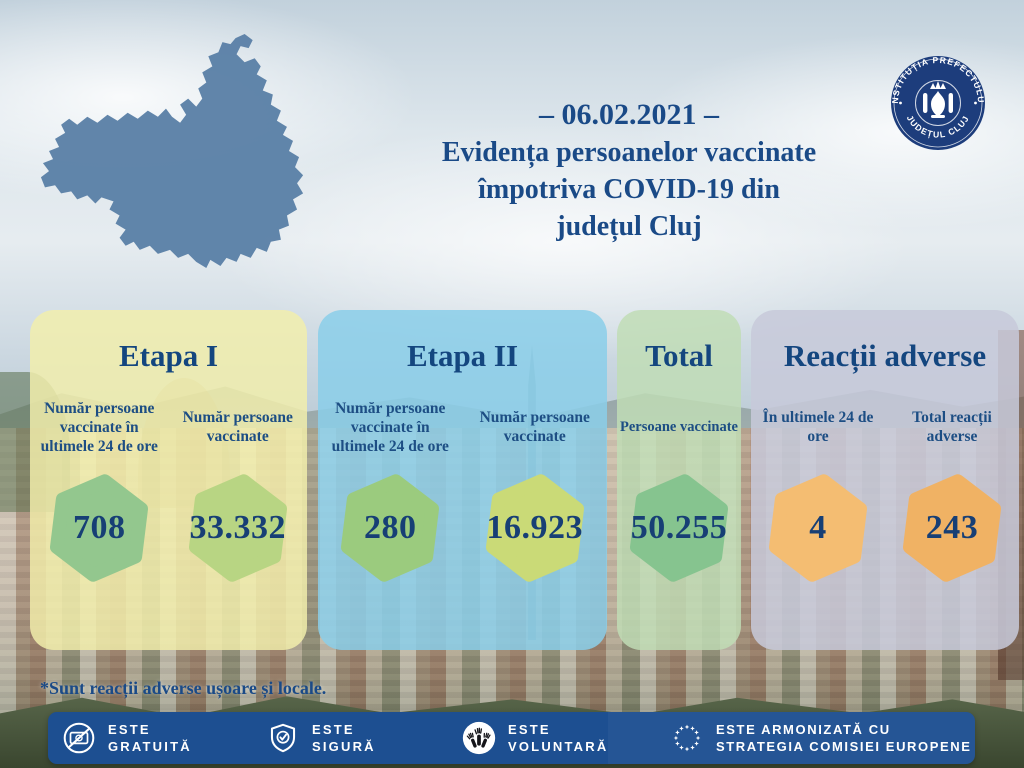 This screenshot has width=1024, height=768. I want to click on stat-hexagon: 708, so click(99, 528).